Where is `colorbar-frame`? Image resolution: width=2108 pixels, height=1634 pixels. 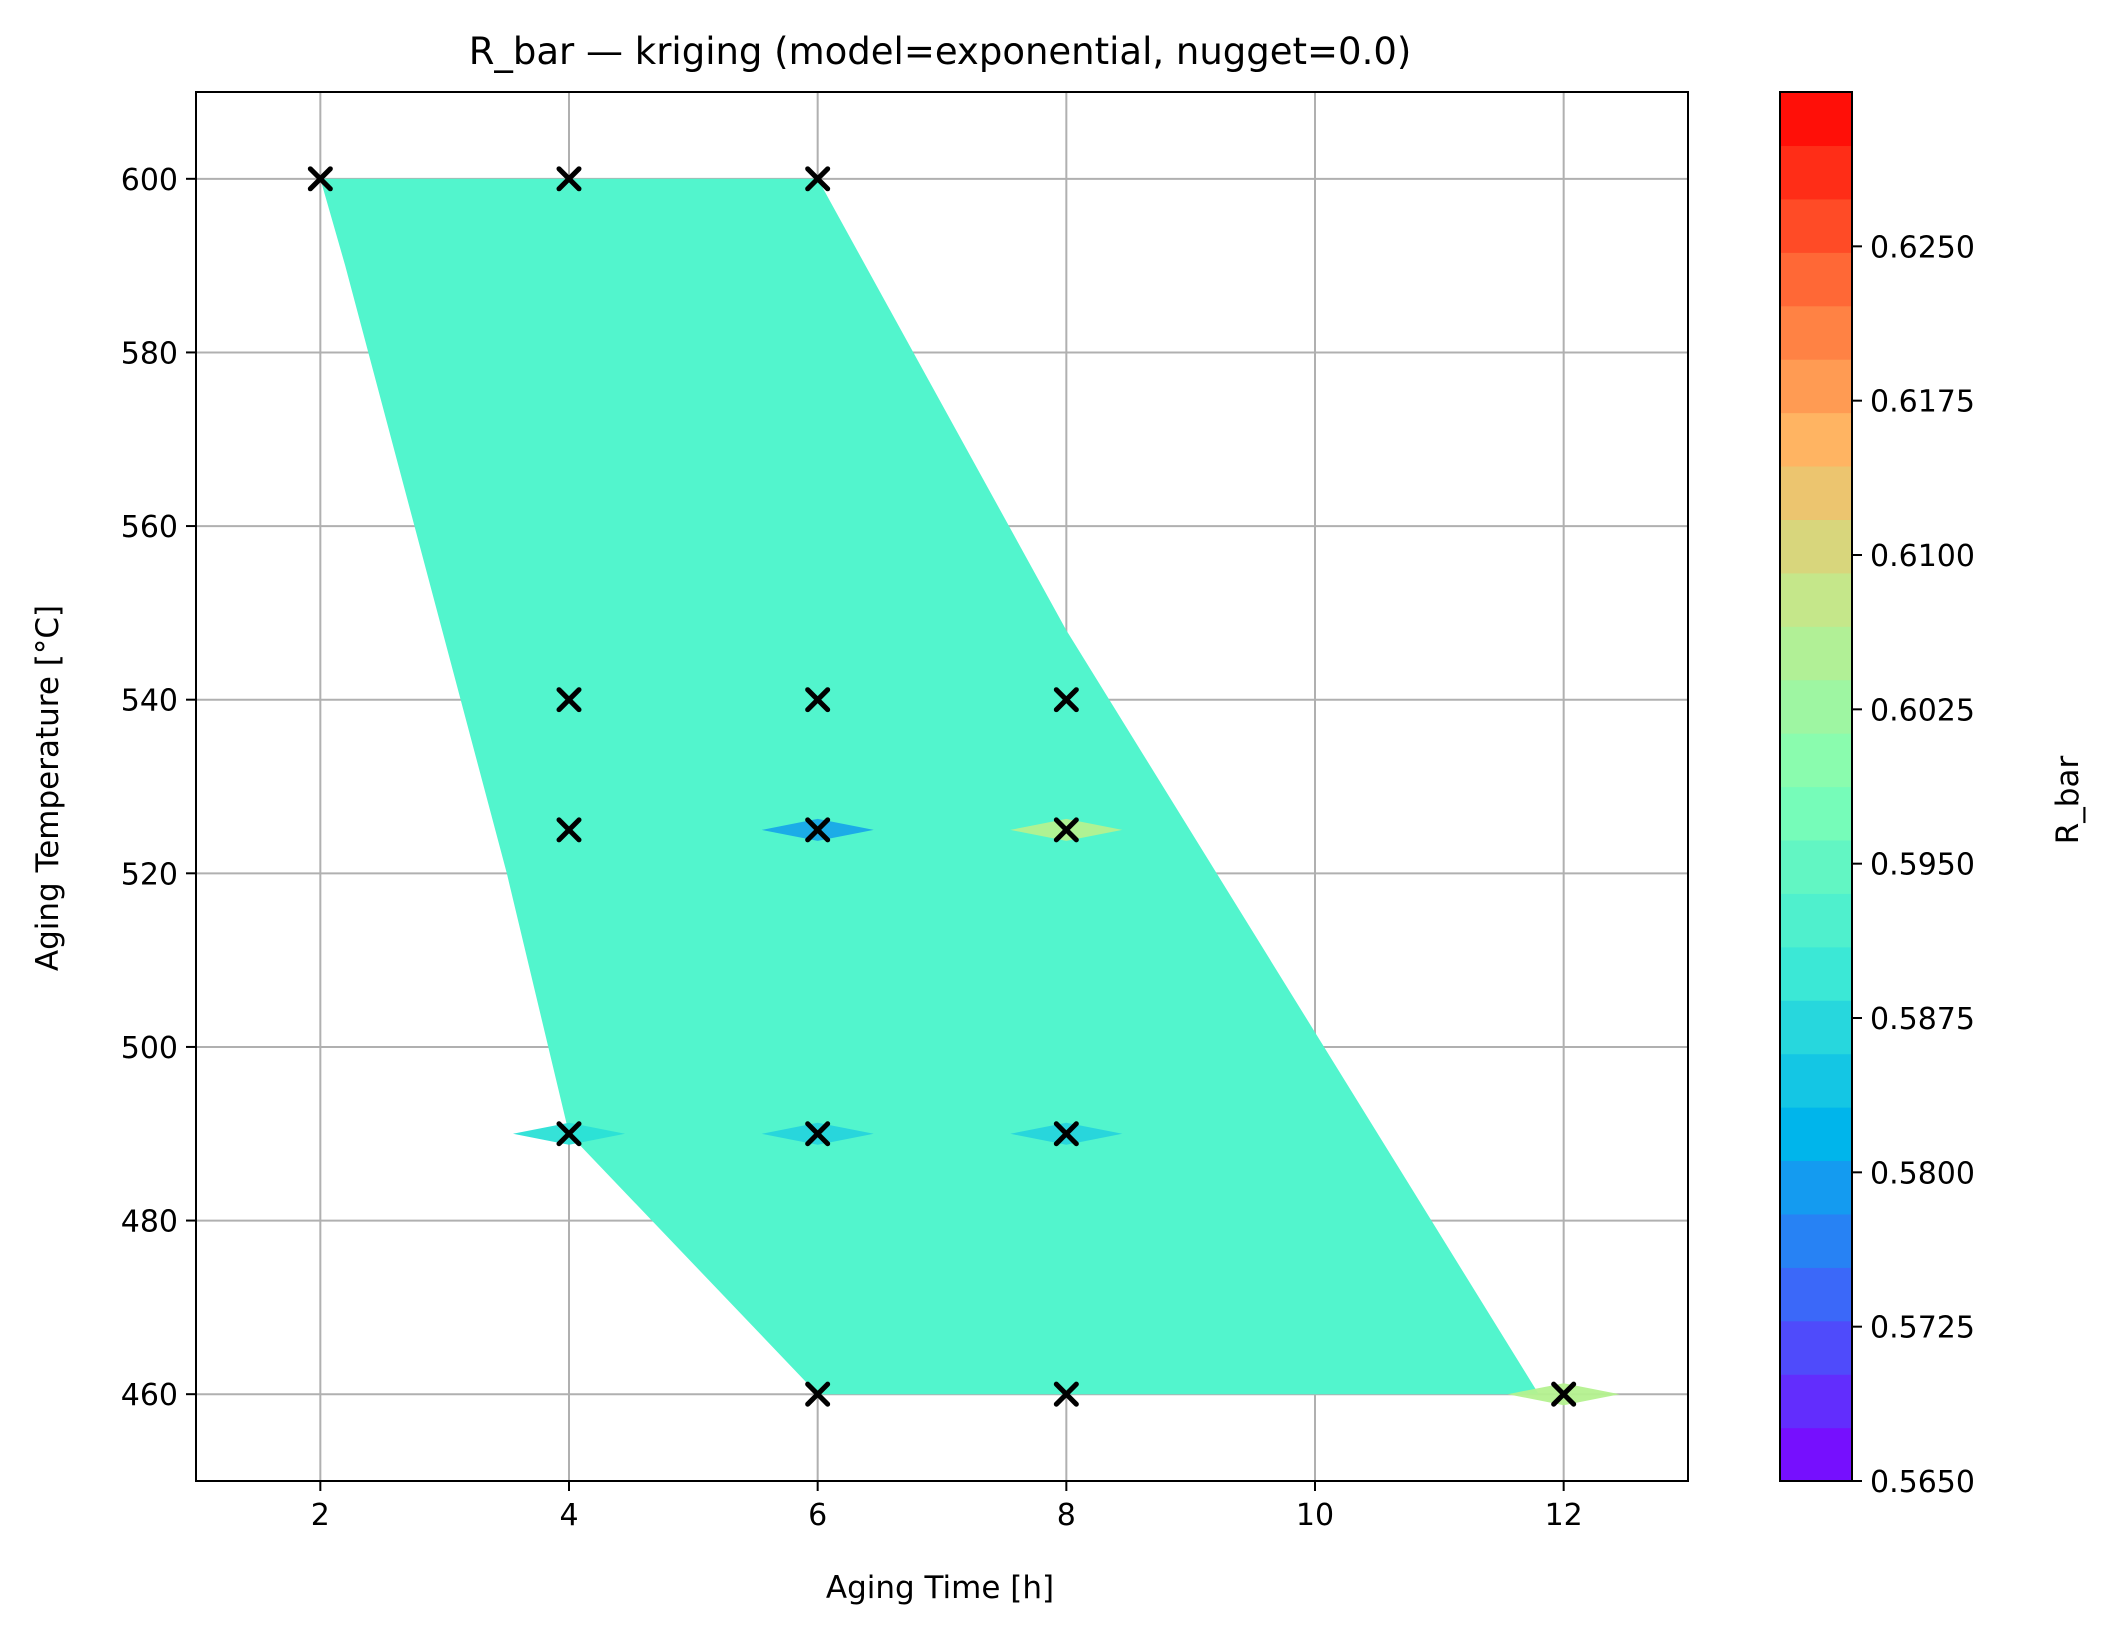
colorbar-frame is located at coordinates (1816, 786).